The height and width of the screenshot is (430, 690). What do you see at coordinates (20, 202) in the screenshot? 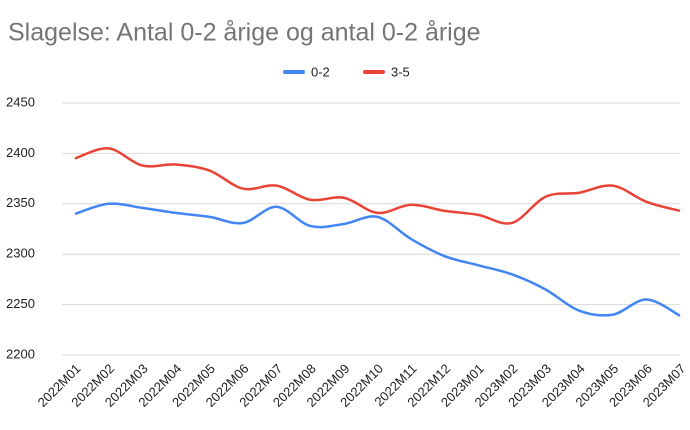
I see `y-tick-label: 2350` at bounding box center [20, 202].